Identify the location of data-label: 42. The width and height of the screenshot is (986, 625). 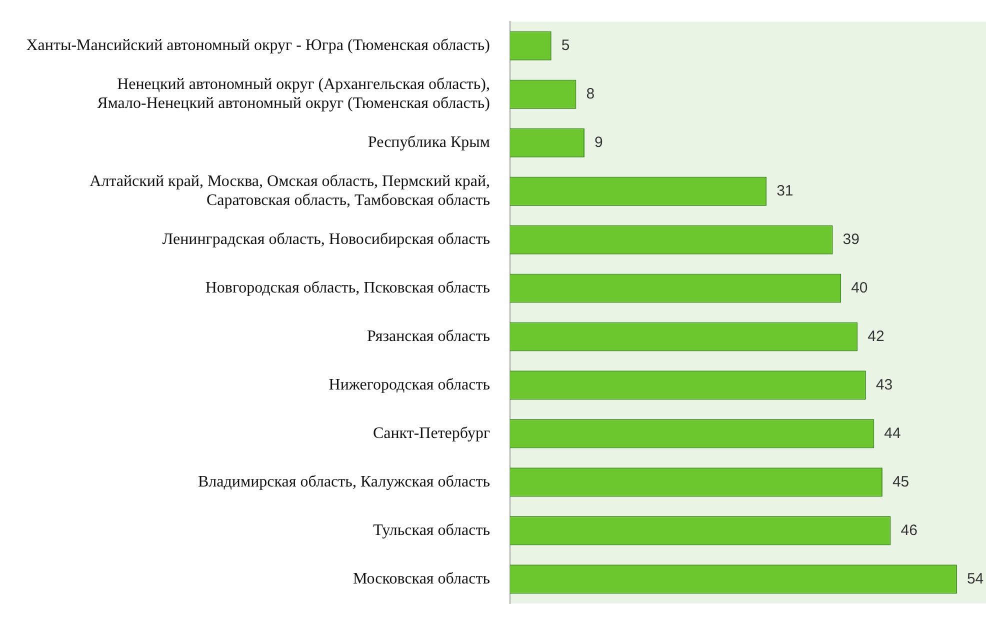
(876, 336).